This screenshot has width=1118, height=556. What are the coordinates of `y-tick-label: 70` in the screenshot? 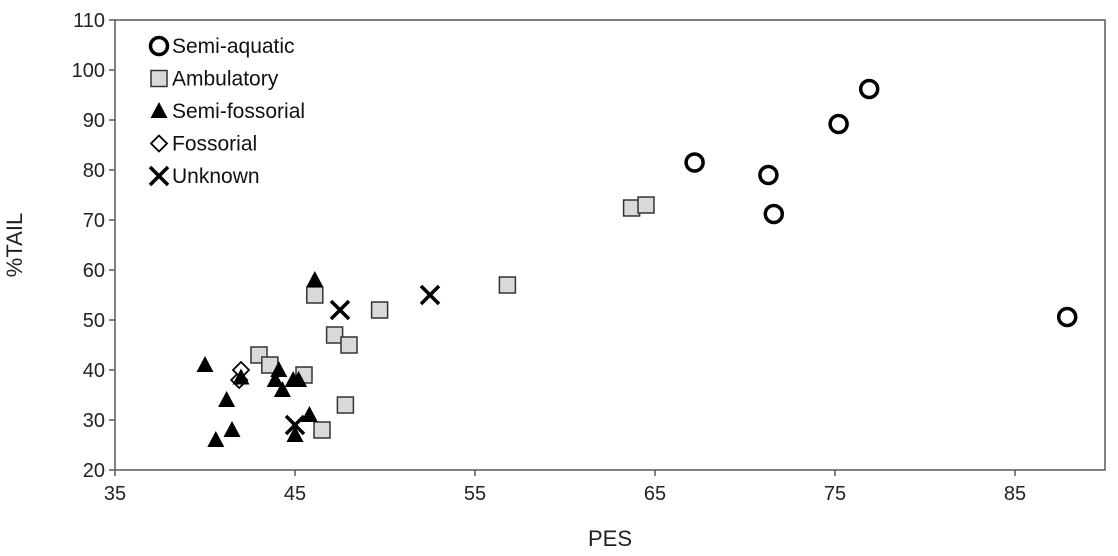 It's located at (94, 221).